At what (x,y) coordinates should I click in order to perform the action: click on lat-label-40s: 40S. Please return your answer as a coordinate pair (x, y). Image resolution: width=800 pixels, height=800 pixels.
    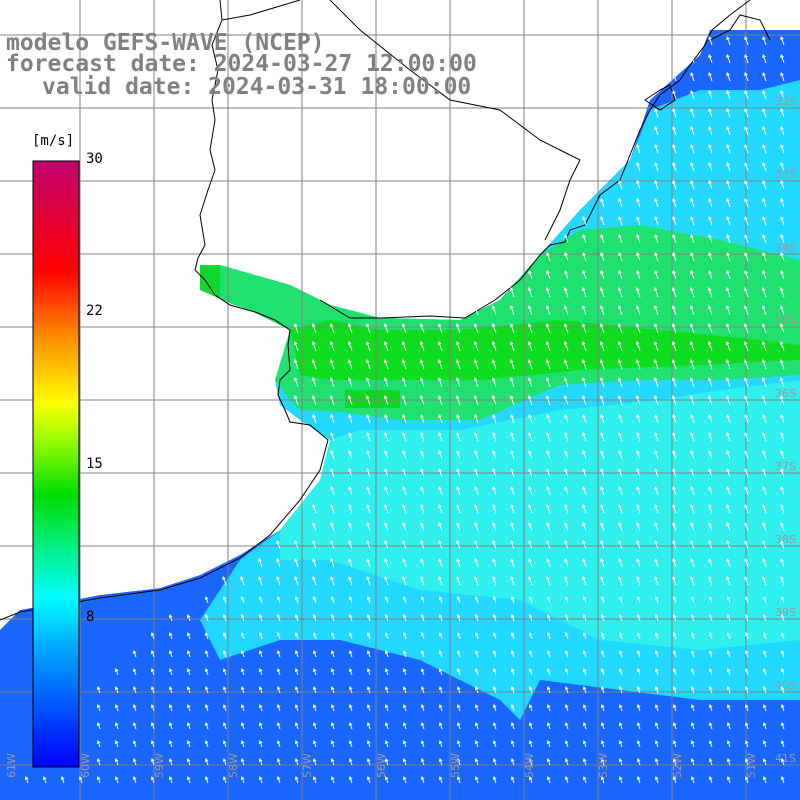
    Looking at the image, I should click on (785, 685).